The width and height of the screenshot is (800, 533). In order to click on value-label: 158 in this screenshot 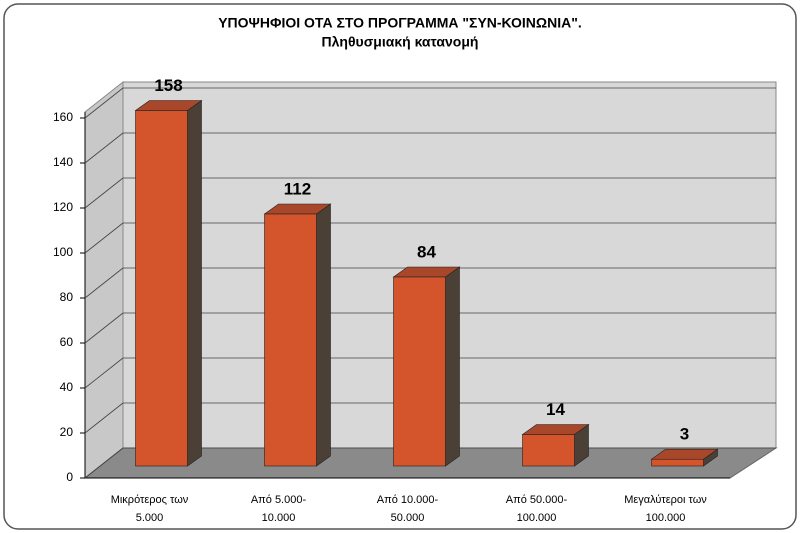, I will do `click(168, 85)`.